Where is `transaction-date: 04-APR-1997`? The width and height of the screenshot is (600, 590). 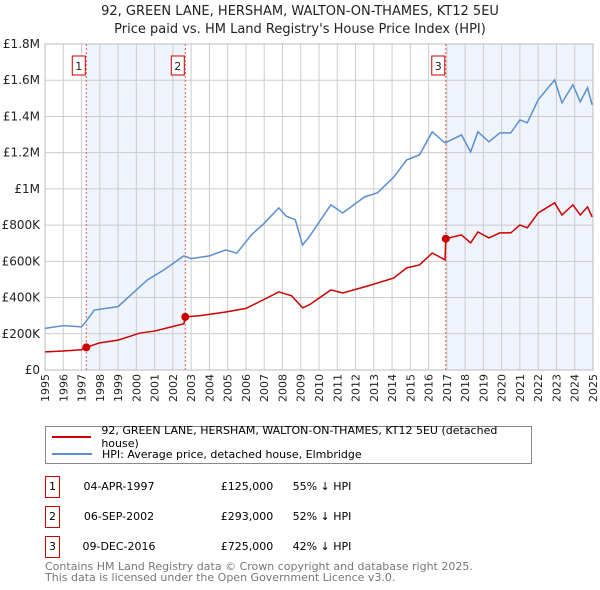 transaction-date: 04-APR-1997 is located at coordinates (119, 486).